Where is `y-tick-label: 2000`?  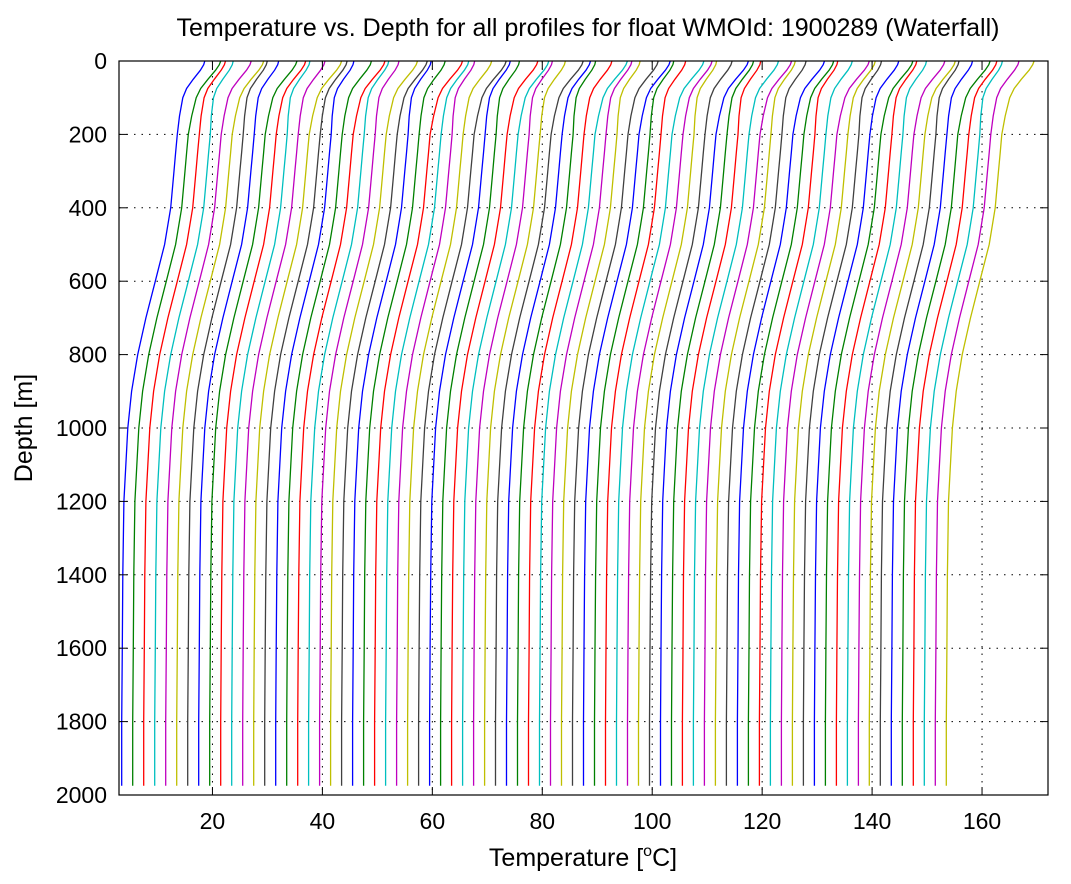 y-tick-label: 2000 is located at coordinates (81, 795).